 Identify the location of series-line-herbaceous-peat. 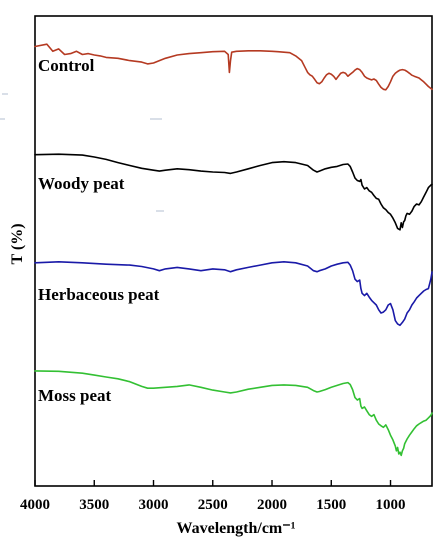
(233, 294).